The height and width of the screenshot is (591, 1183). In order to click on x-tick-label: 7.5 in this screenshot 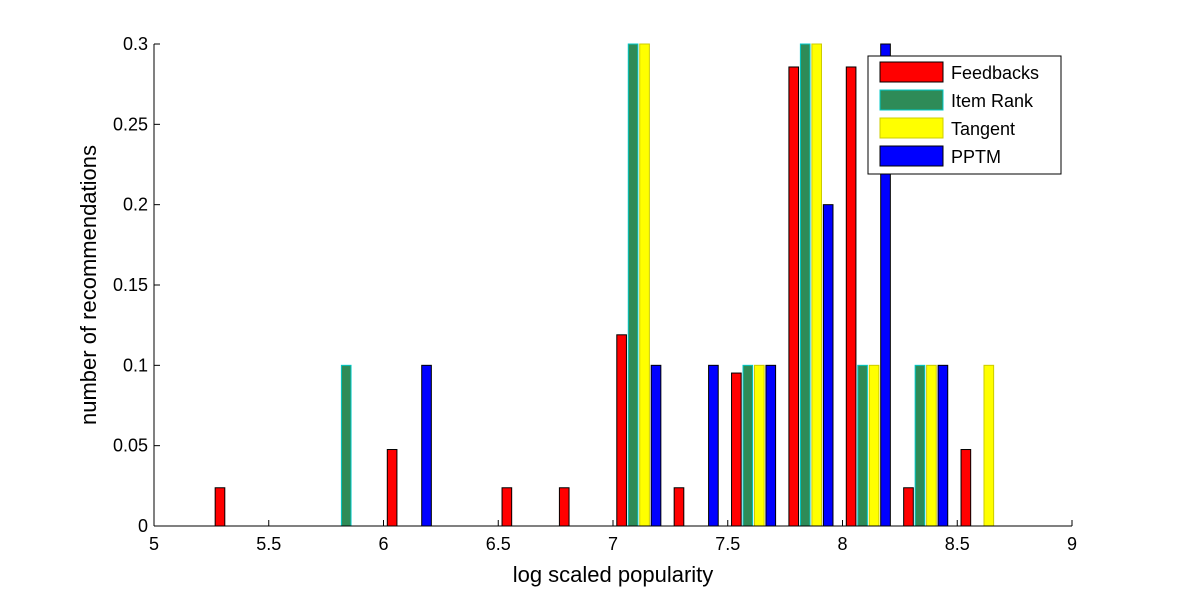, I will do `click(727, 544)`.